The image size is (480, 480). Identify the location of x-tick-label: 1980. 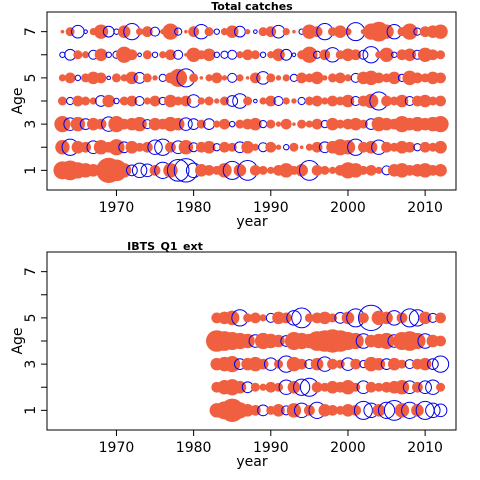
(194, 448).